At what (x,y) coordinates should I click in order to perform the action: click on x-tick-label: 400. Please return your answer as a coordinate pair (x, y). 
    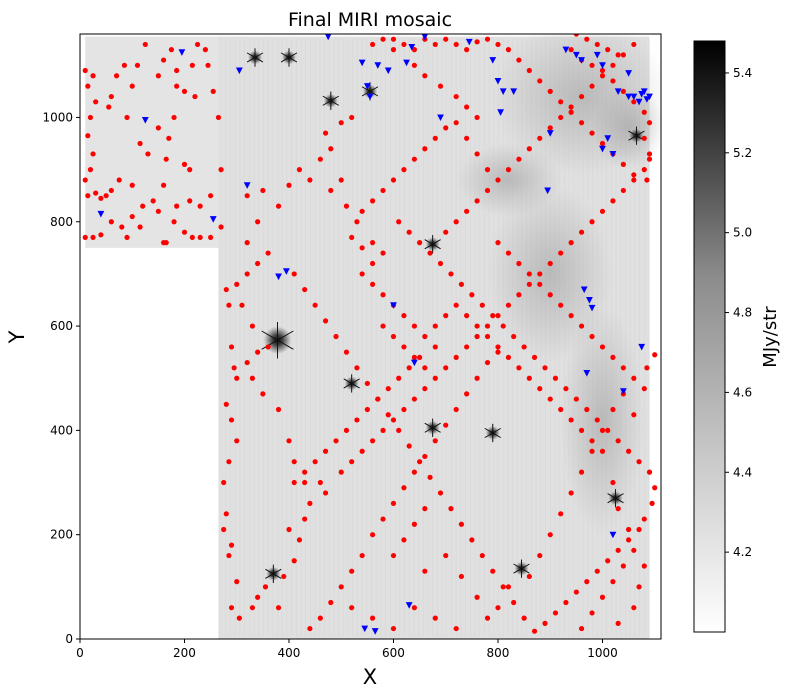
    Looking at the image, I should click on (289, 653).